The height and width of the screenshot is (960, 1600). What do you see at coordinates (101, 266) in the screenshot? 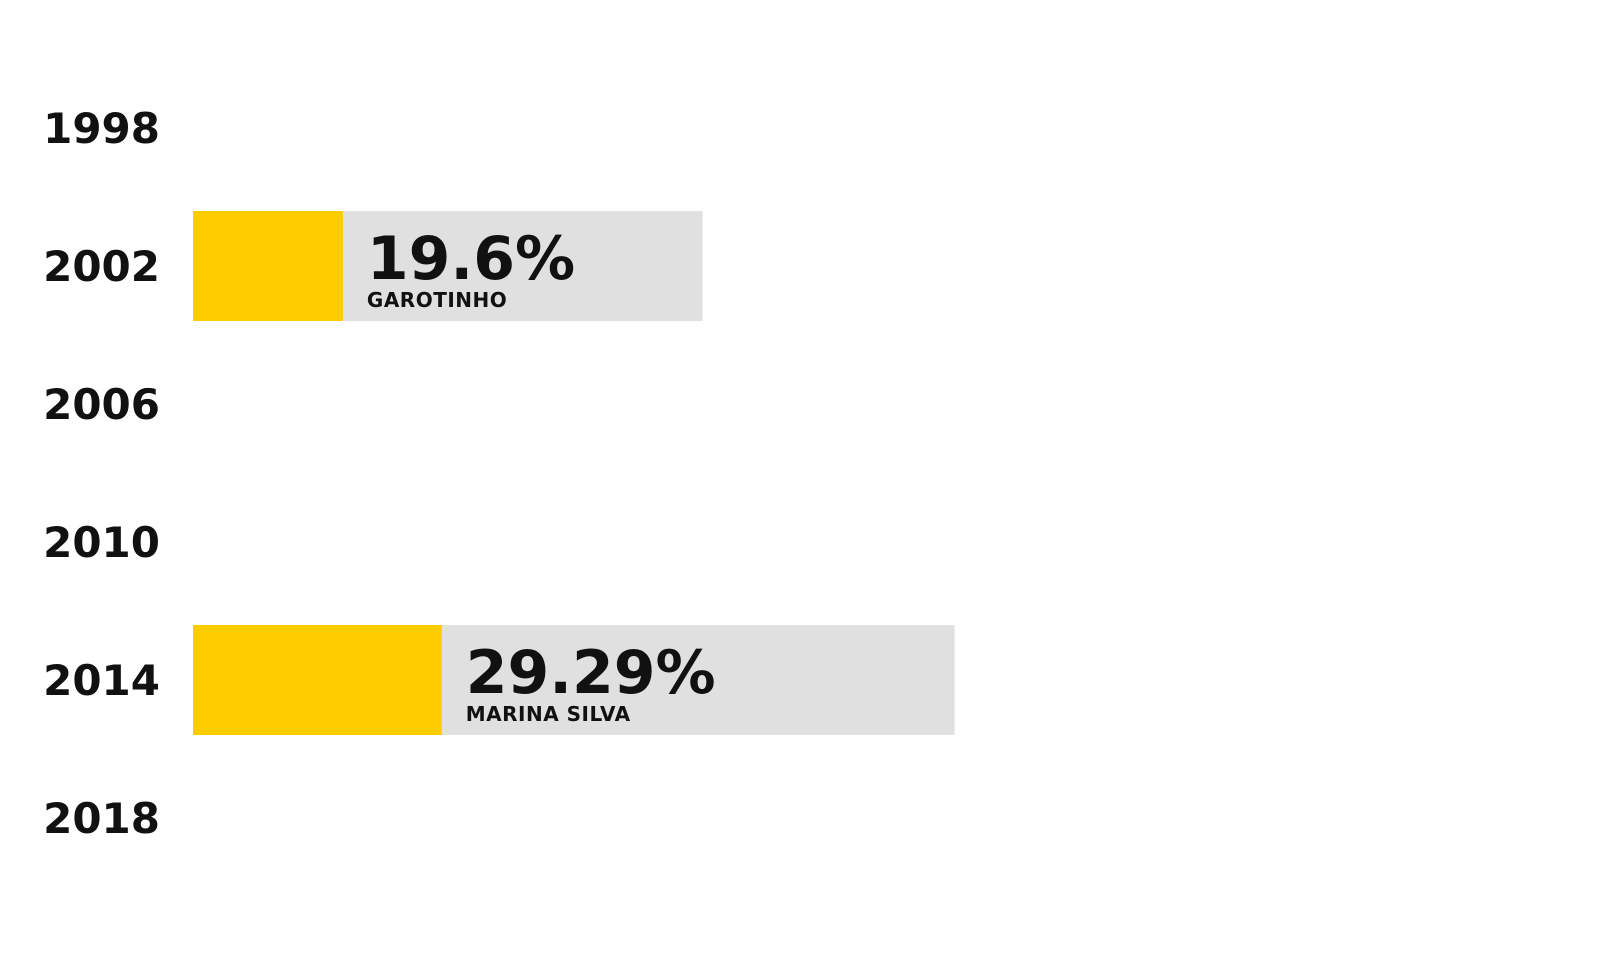
I see `year-label-2002: 2002` at bounding box center [101, 266].